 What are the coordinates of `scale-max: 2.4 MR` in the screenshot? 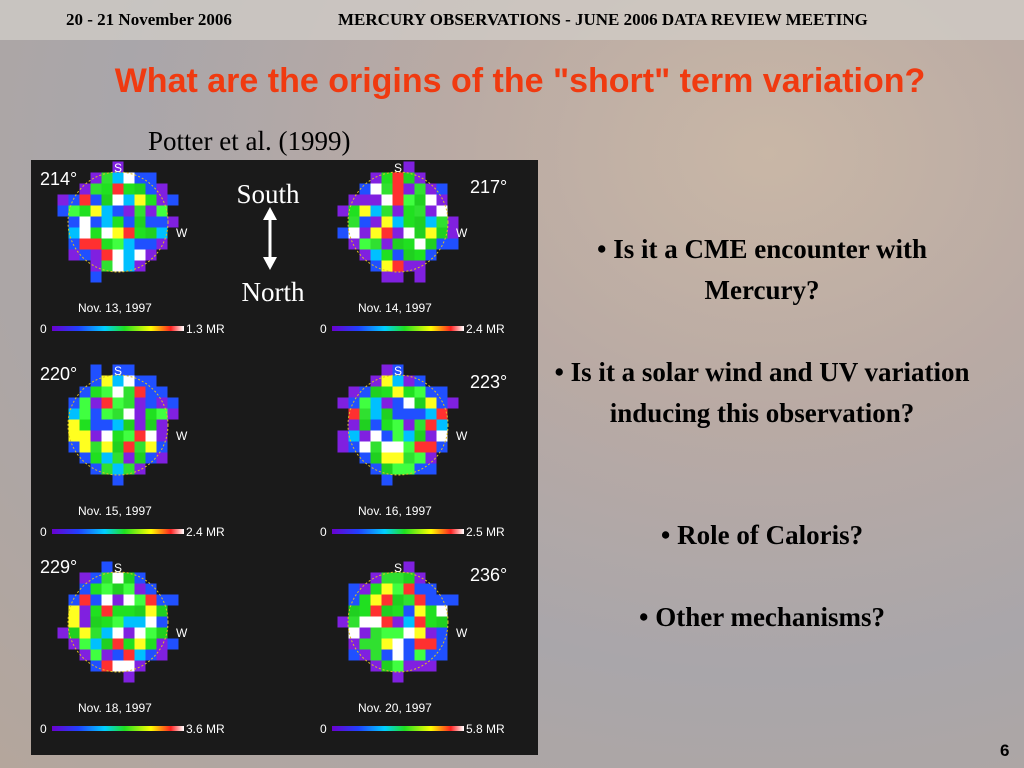 It's located at (485, 329).